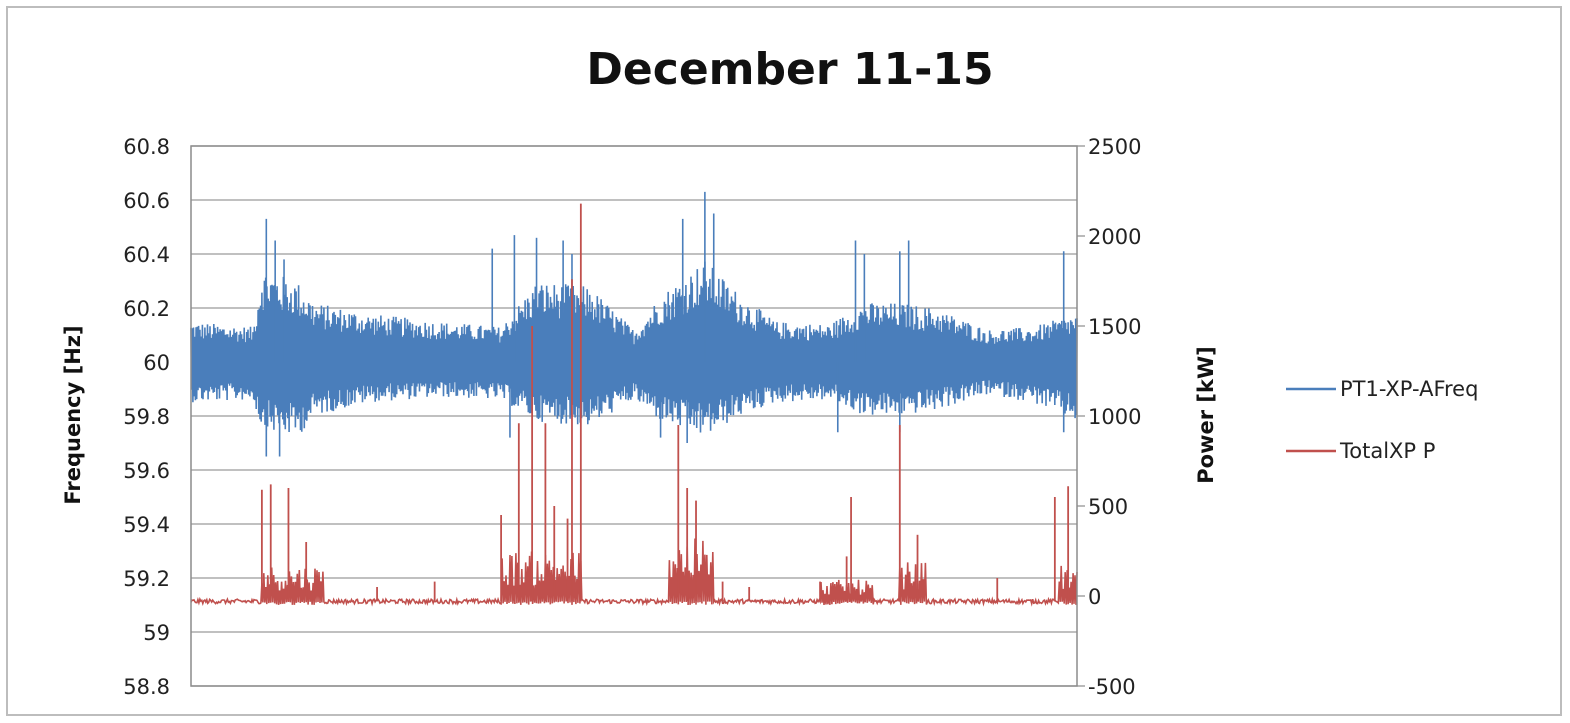 This screenshot has height=723, width=1570. What do you see at coordinates (146, 579) in the screenshot?
I see `left-tick-label: 59.2` at bounding box center [146, 579].